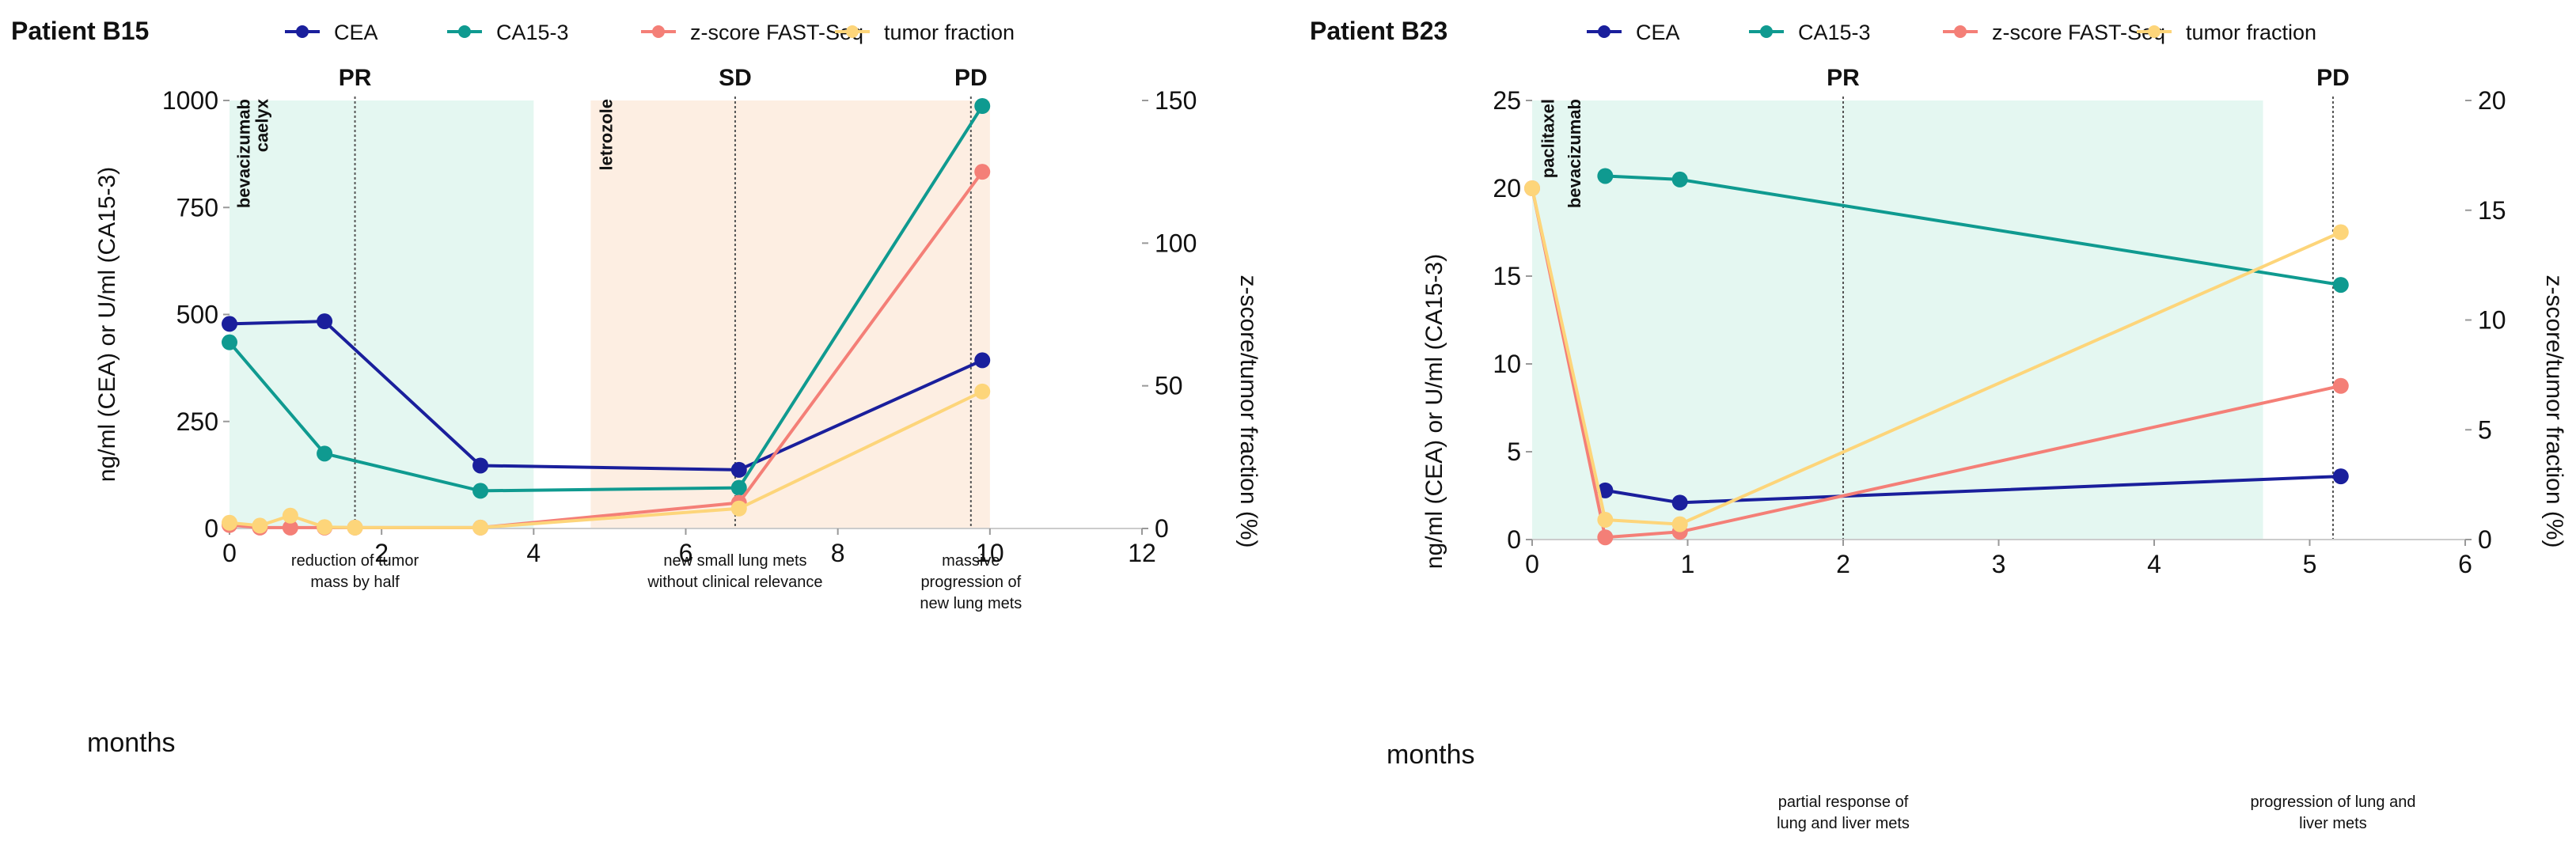 This screenshot has height=856, width=2576. What do you see at coordinates (734, 561) in the screenshot?
I see `annotation-text: new small lung mets` at bounding box center [734, 561].